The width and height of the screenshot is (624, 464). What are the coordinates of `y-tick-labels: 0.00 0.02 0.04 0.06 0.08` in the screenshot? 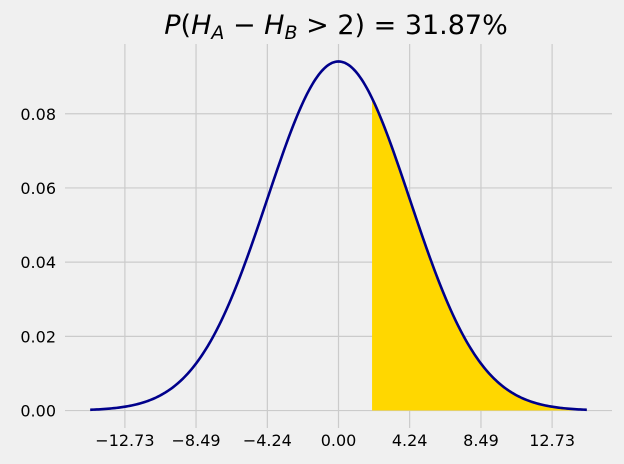 It's located at (38, 263).